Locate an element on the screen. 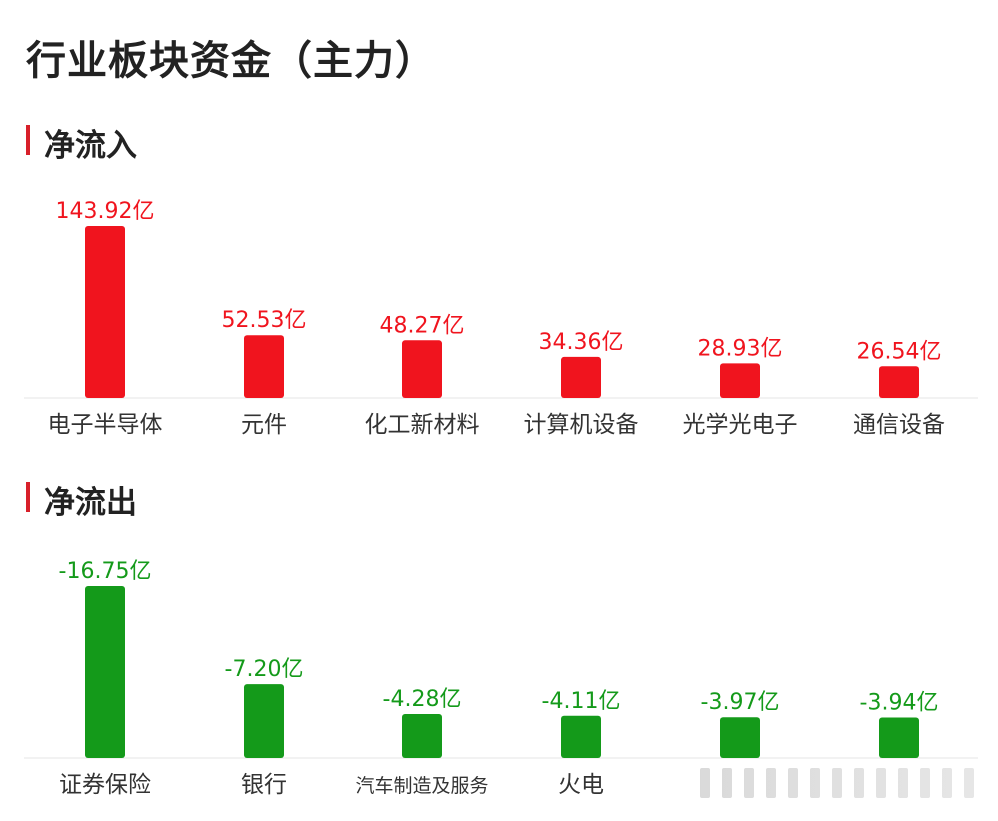 This screenshot has width=998, height=821. bar-value-label: -7.20亿 is located at coordinates (264, 669).